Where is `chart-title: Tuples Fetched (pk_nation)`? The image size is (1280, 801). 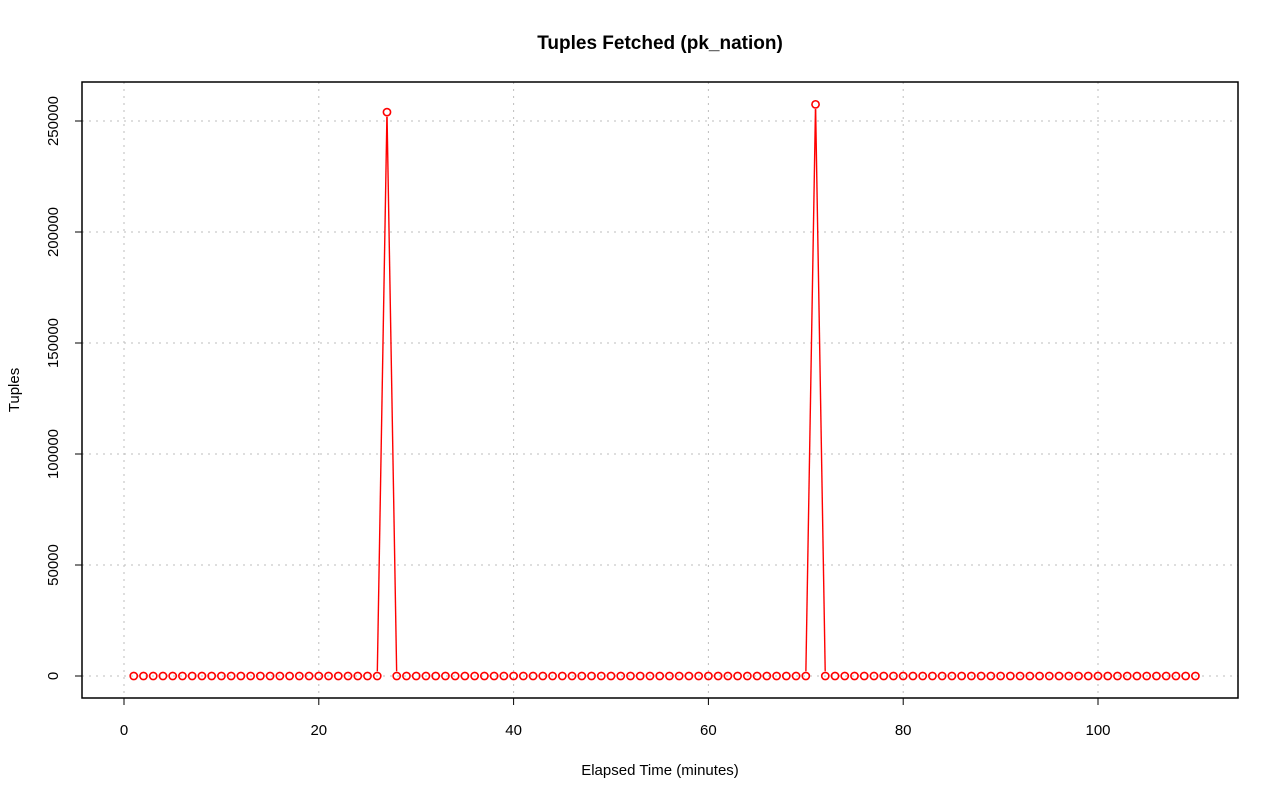
chart-title: Tuples Fetched (pk_nation) is located at coordinates (660, 43).